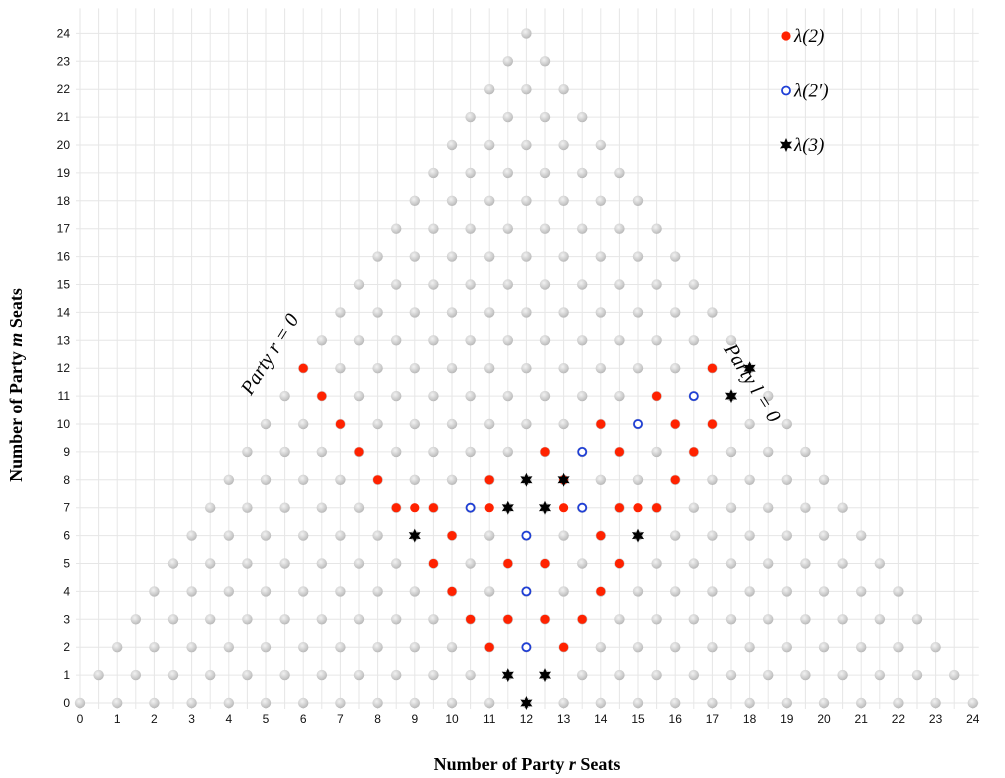 The height and width of the screenshot is (778, 1005). I want to click on x-ticks: 0 1 2 3 4 5 6 7 8 9 10 11 12 13 14 15 16 17 18 19 20 21 22 23 24, so click(528, 719).